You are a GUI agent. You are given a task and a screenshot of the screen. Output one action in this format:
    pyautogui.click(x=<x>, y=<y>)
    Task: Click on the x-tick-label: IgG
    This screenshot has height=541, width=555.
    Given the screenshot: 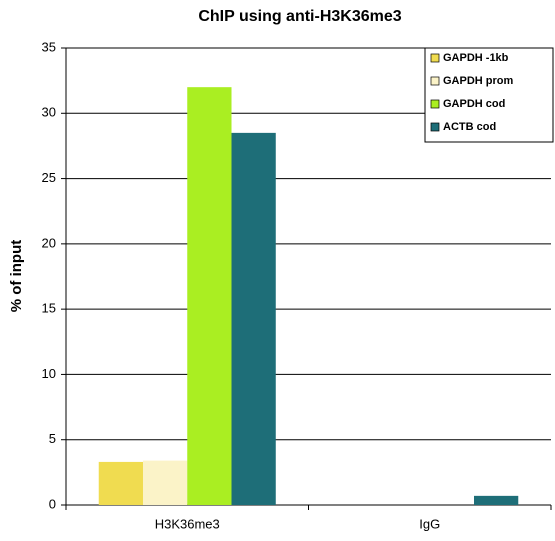 What is the action you would take?
    pyautogui.click(x=429, y=523)
    